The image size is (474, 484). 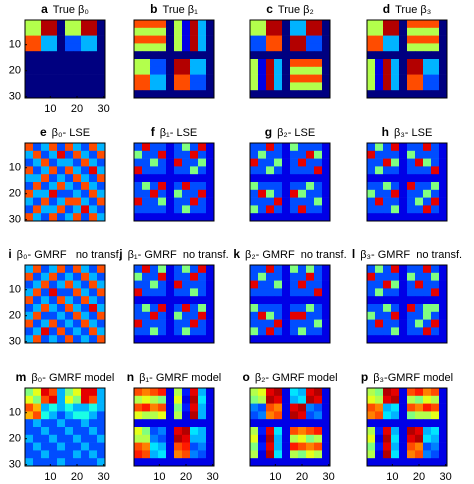 I want to click on panel-title-text: β₃-GMRF model, so click(x=413, y=378).